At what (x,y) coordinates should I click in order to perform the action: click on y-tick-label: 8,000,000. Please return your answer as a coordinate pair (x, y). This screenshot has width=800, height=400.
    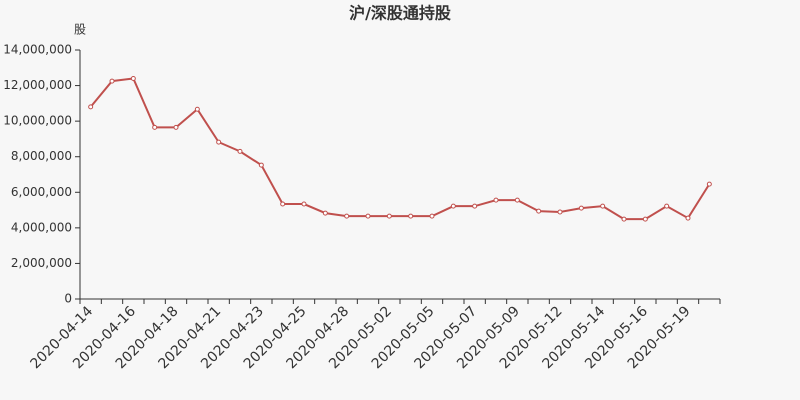
    Looking at the image, I should click on (41, 156).